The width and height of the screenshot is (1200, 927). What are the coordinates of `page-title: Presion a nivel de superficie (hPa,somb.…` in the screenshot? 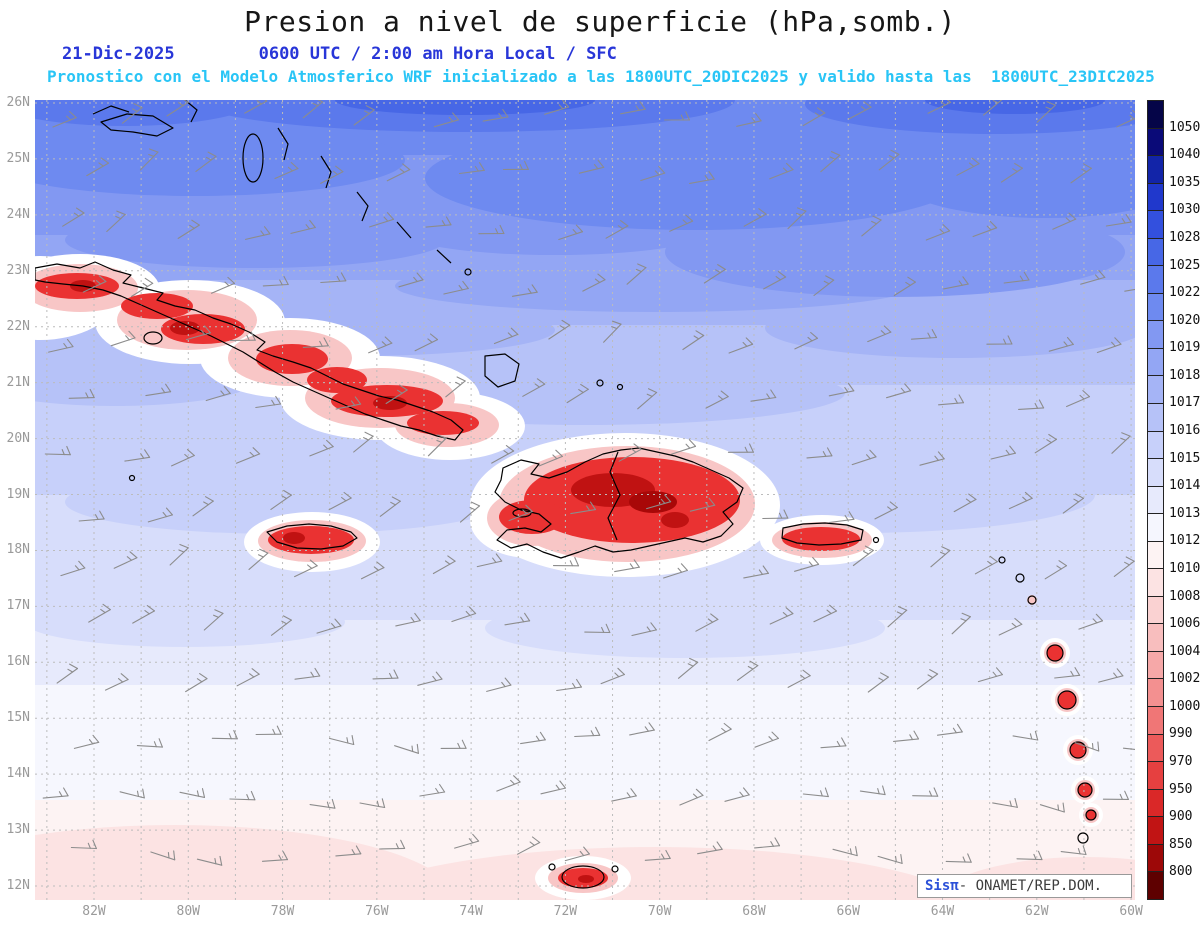 It's located at (600, 21).